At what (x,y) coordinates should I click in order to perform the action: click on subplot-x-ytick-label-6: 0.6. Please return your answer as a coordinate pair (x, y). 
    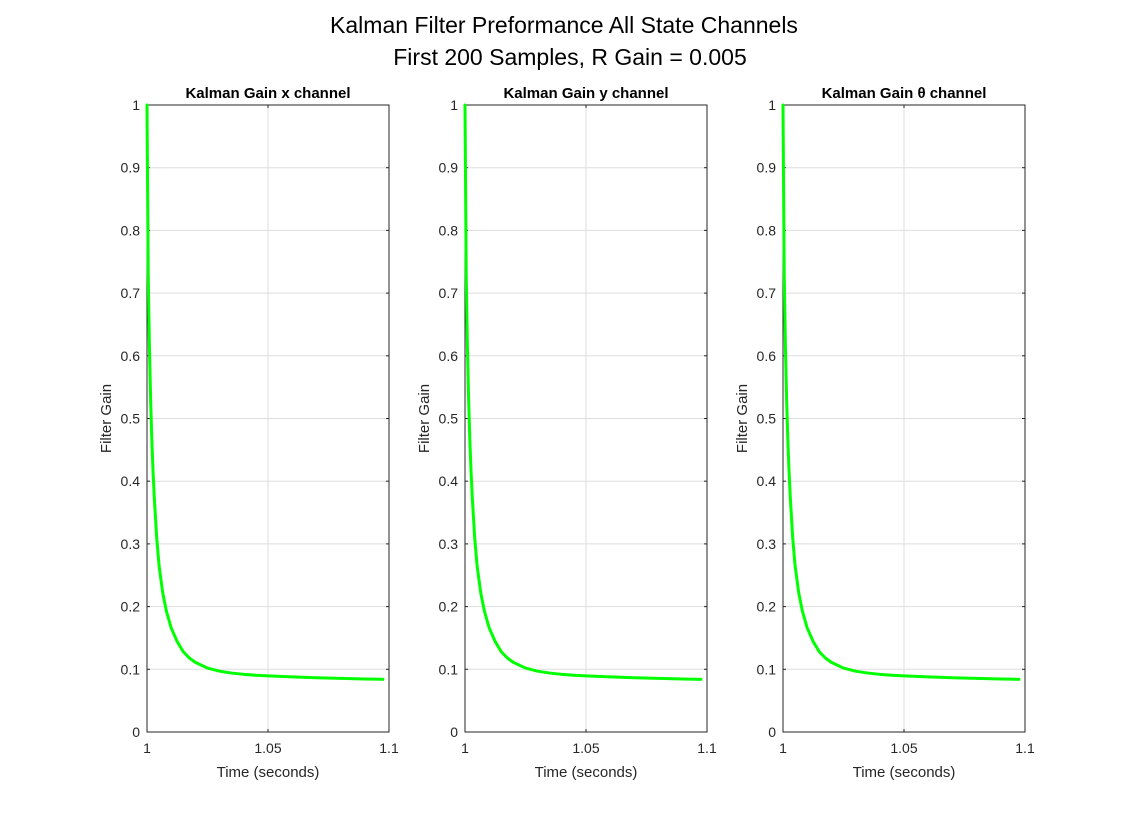
    Looking at the image, I should click on (131, 356).